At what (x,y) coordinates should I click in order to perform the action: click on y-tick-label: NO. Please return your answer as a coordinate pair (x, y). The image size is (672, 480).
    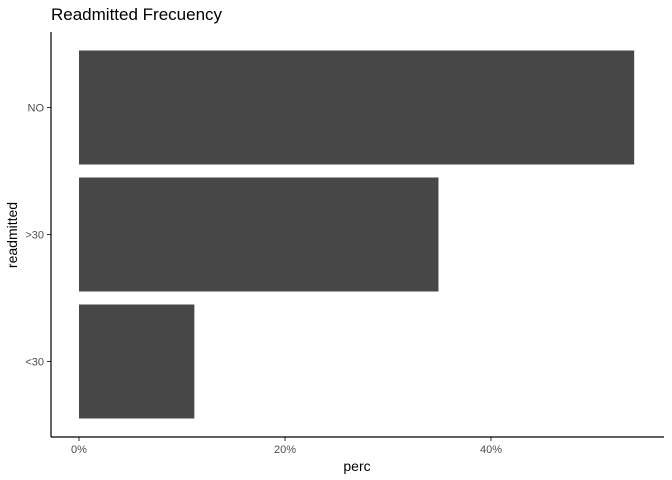
    Looking at the image, I should click on (36, 109).